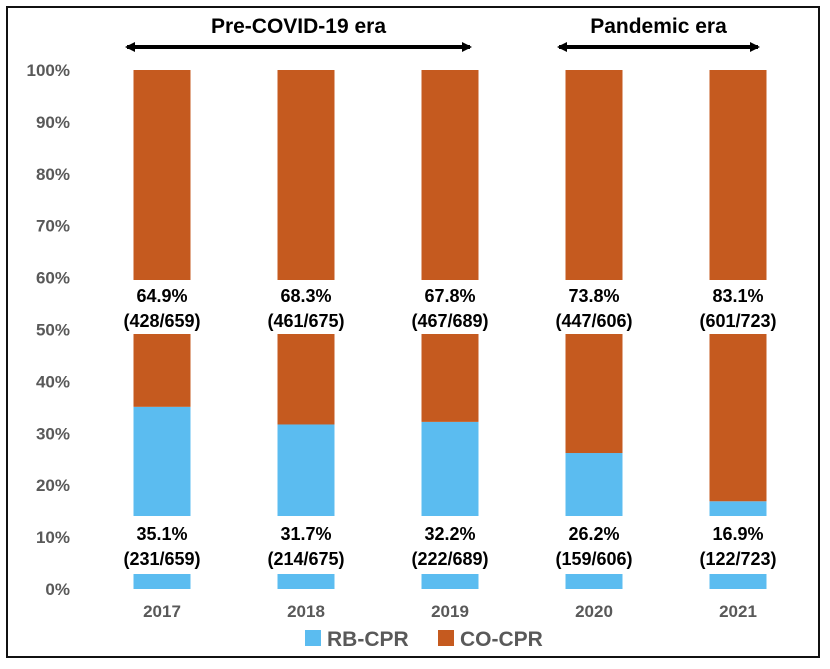  What do you see at coordinates (449, 534) in the screenshot?
I see `data-label-rb-pct: 32.2%` at bounding box center [449, 534].